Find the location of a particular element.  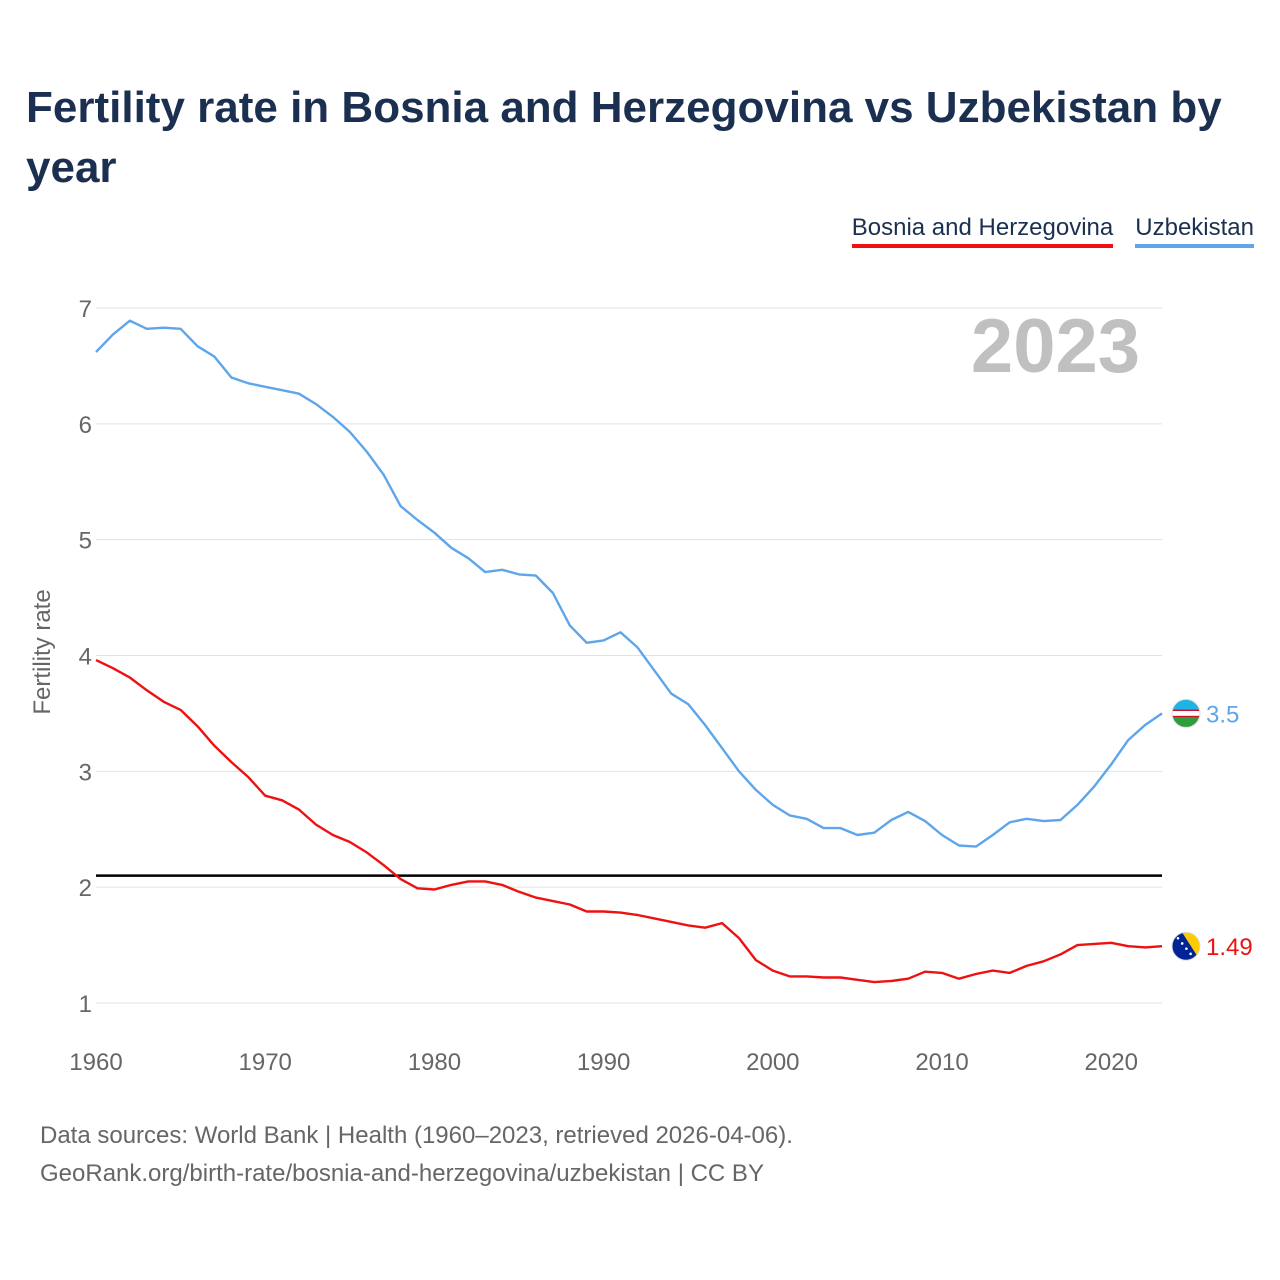

y-axis-label: Fertility rate is located at coordinates (42, 651).